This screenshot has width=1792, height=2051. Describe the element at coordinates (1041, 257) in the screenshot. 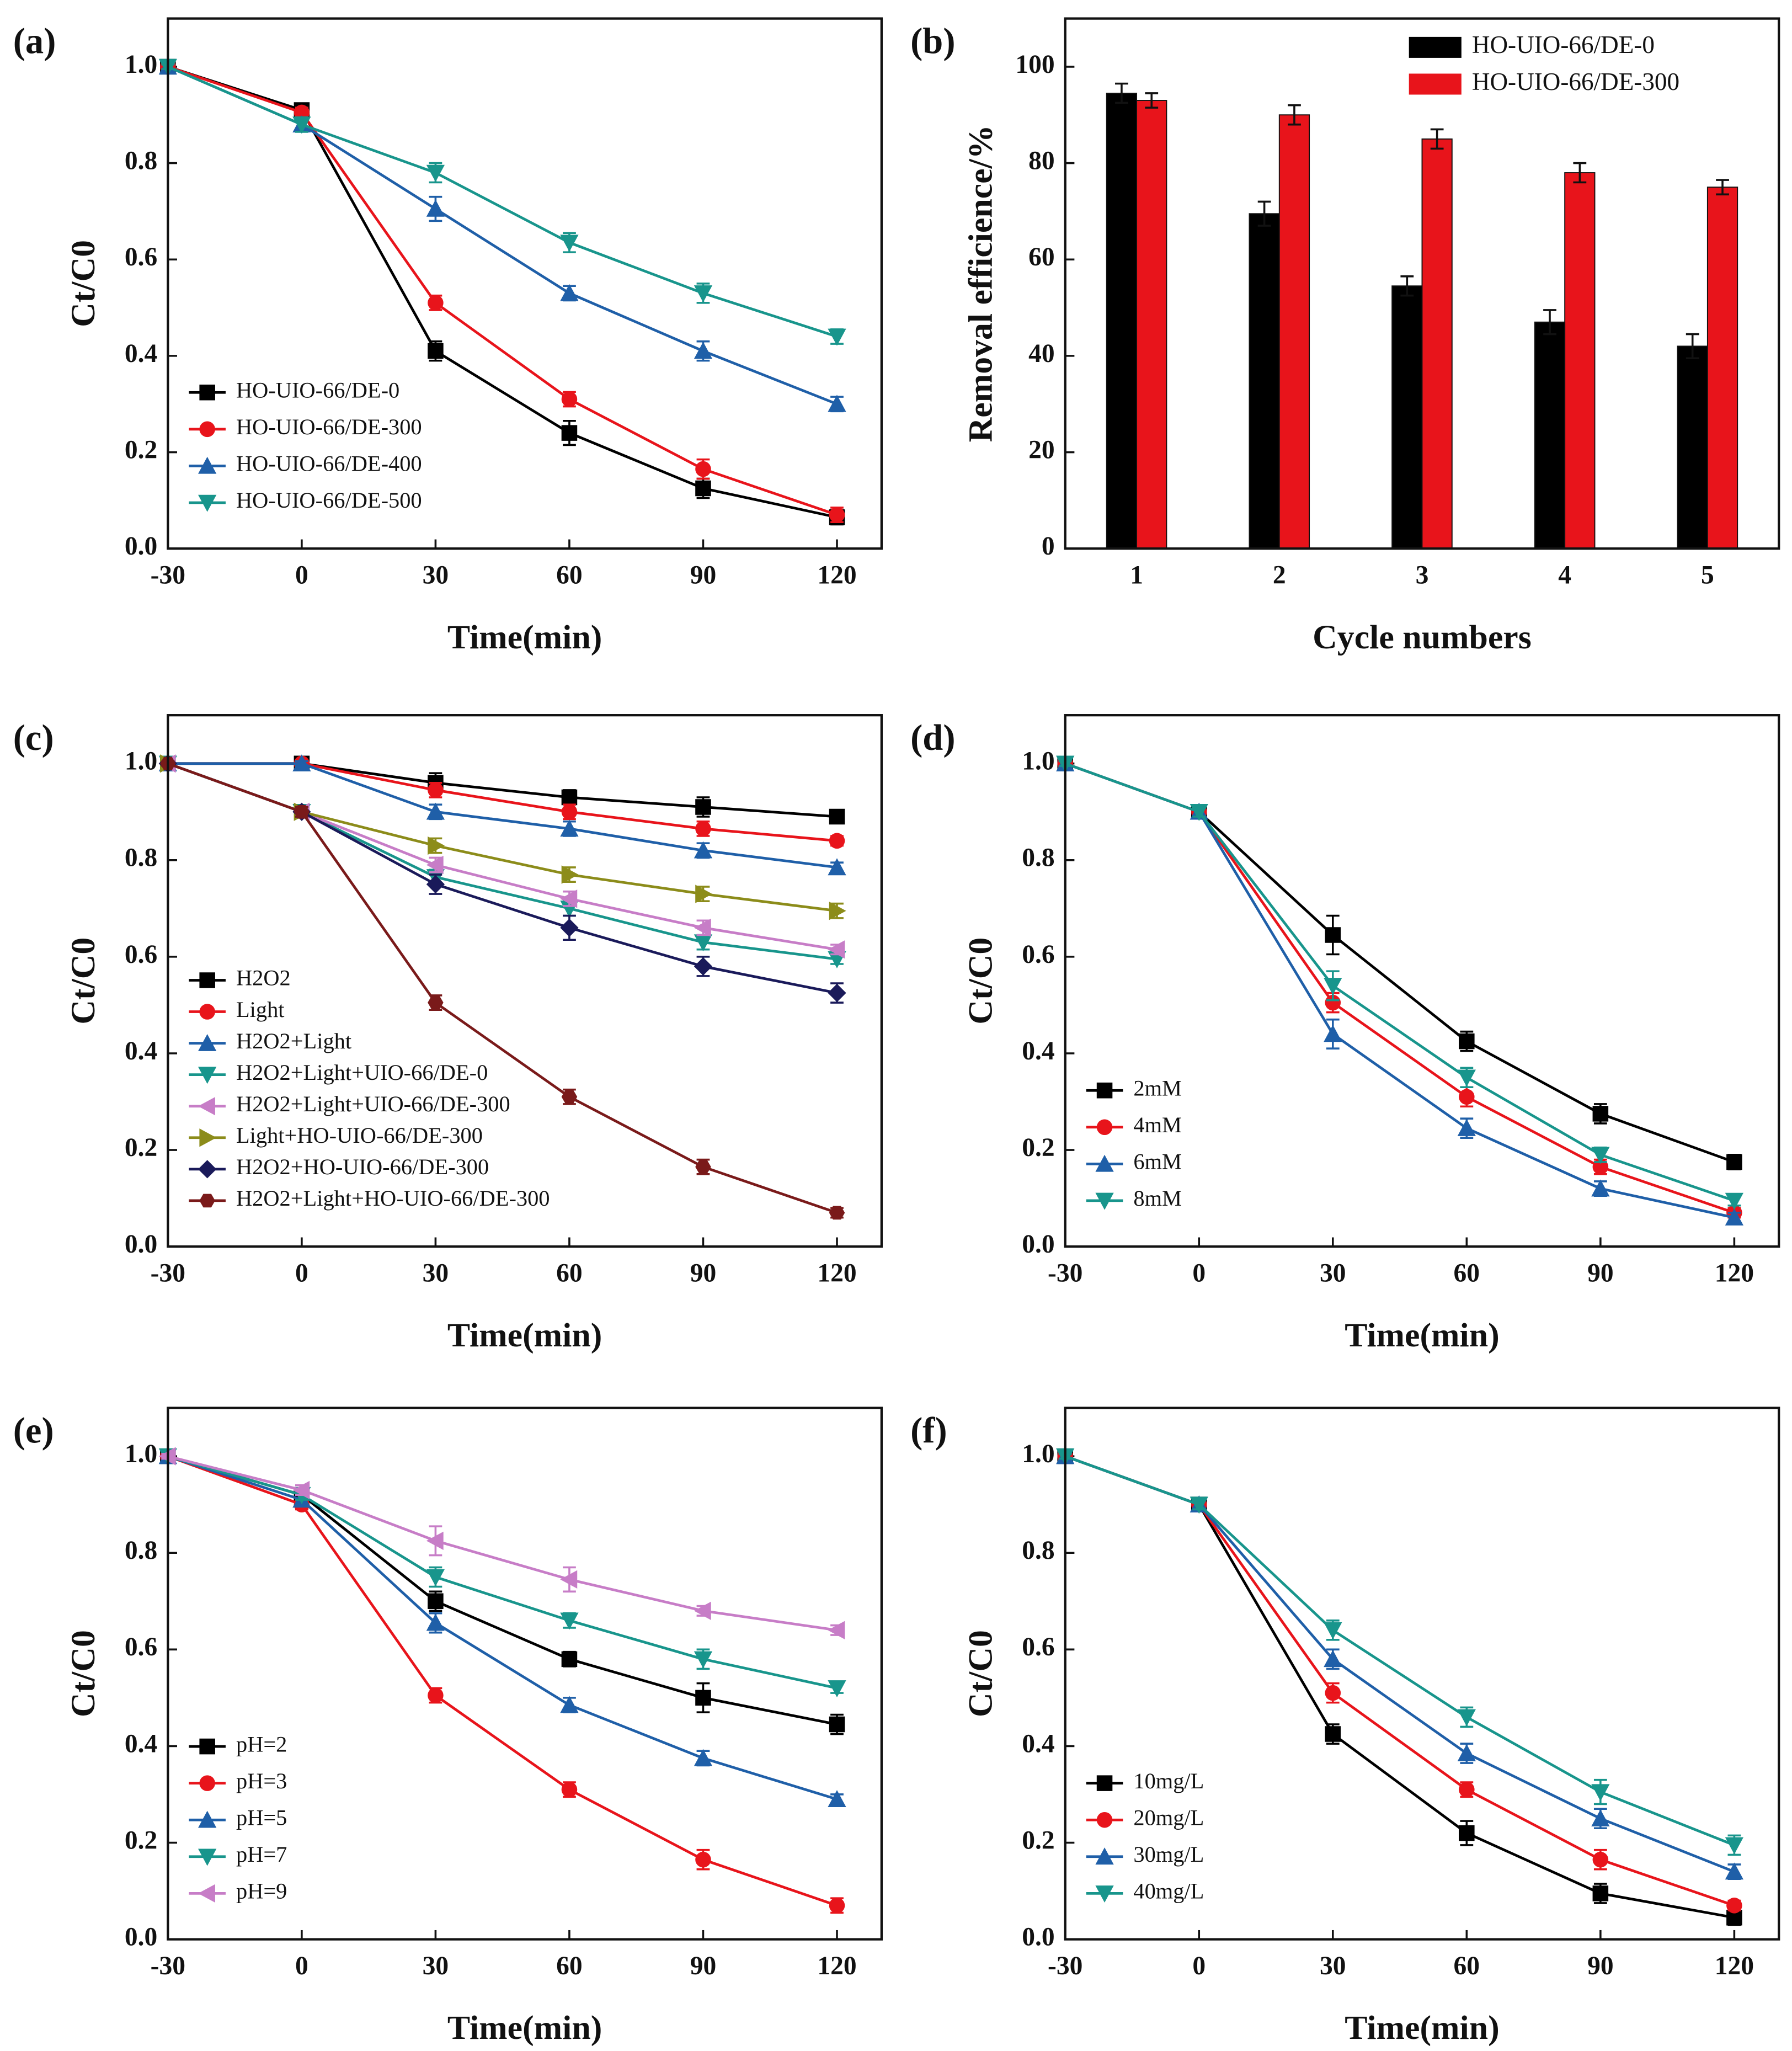

I see `y-tick-label: 60` at that location.